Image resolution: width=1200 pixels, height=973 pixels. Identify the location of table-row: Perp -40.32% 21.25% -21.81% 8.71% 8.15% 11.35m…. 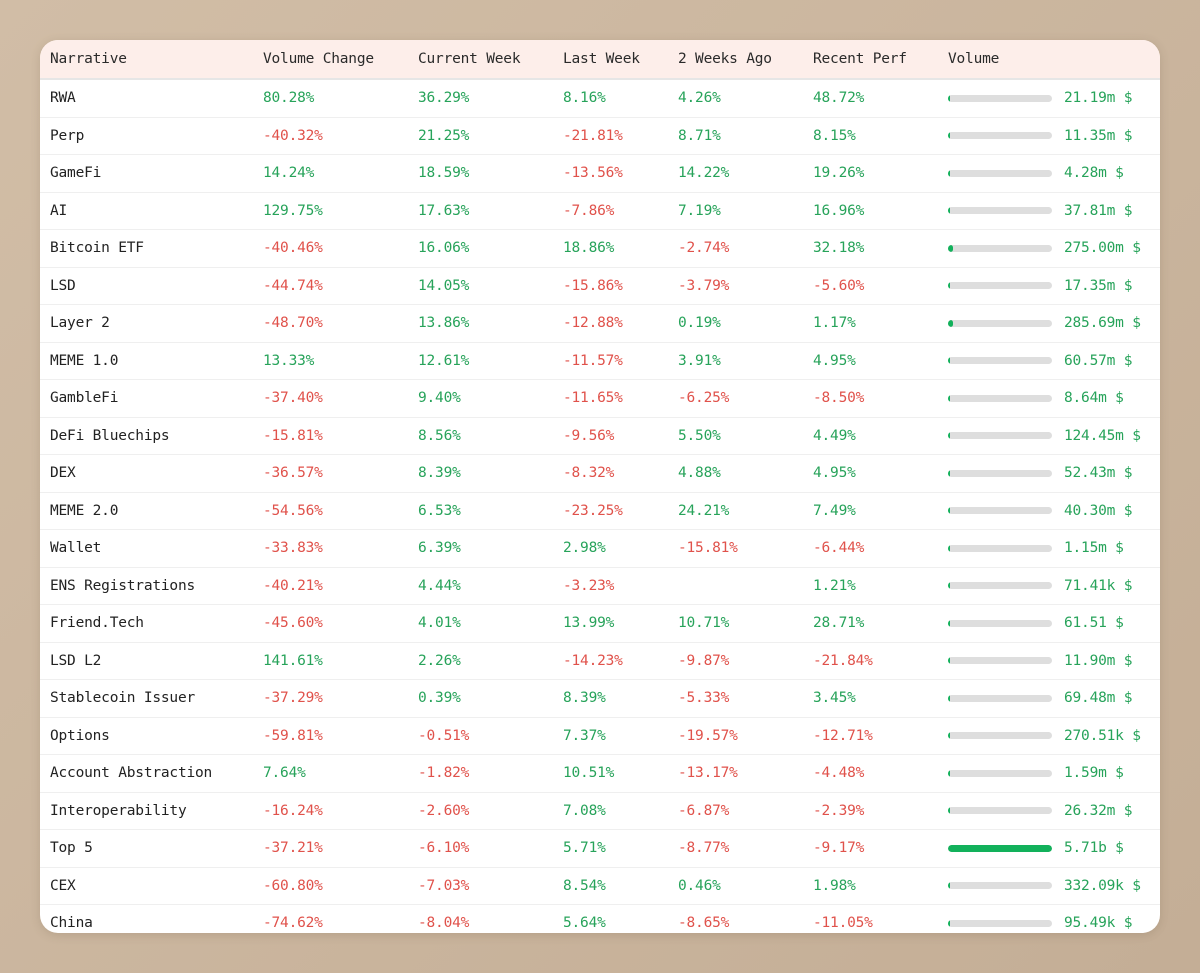
(600, 136).